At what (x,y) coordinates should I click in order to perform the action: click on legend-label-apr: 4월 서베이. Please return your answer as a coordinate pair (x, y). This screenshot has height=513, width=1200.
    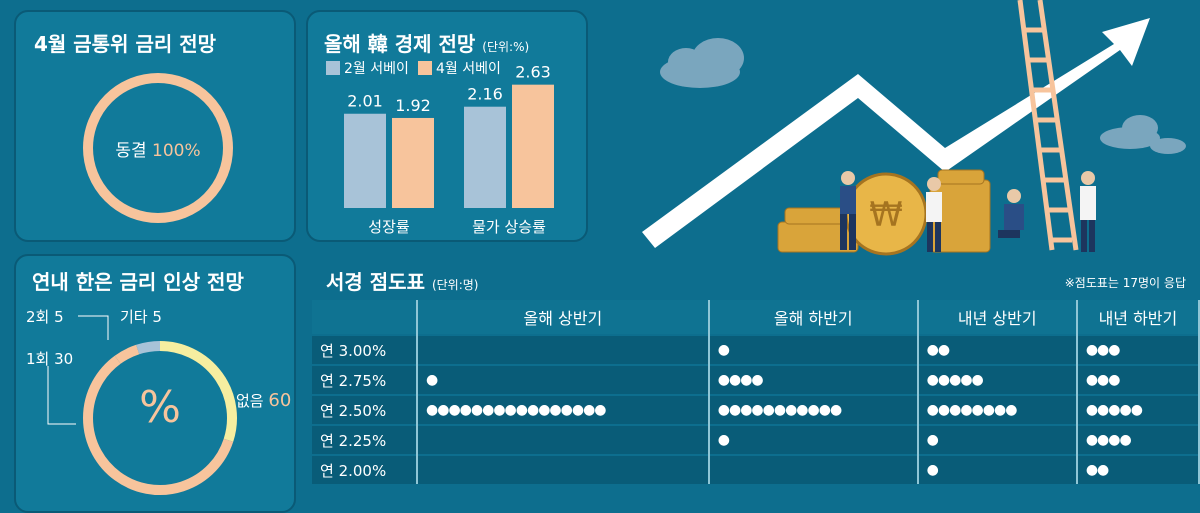
    Looking at the image, I should click on (468, 69).